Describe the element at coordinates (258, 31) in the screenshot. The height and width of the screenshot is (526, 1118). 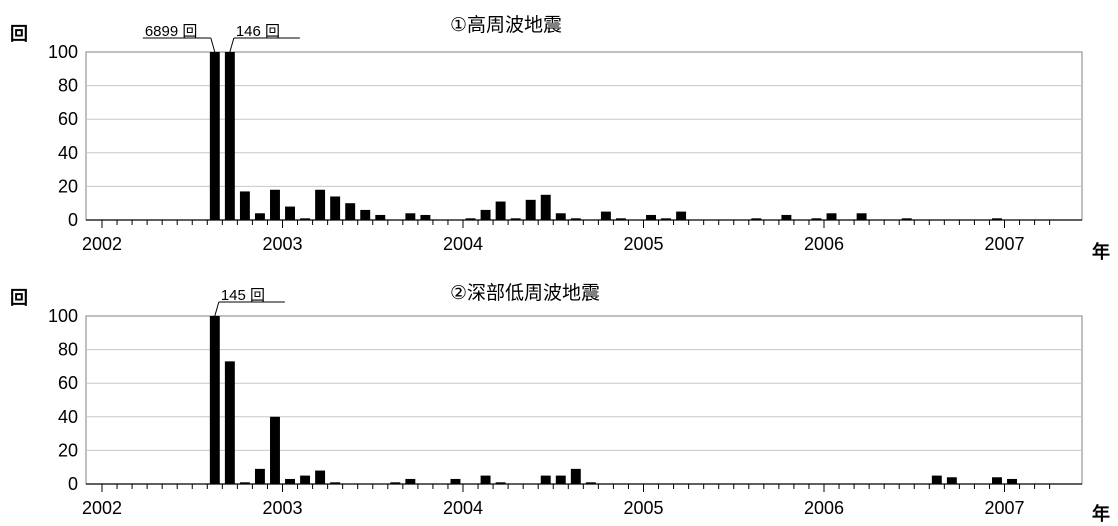
I see `bar-callout-label: 146 回` at that location.